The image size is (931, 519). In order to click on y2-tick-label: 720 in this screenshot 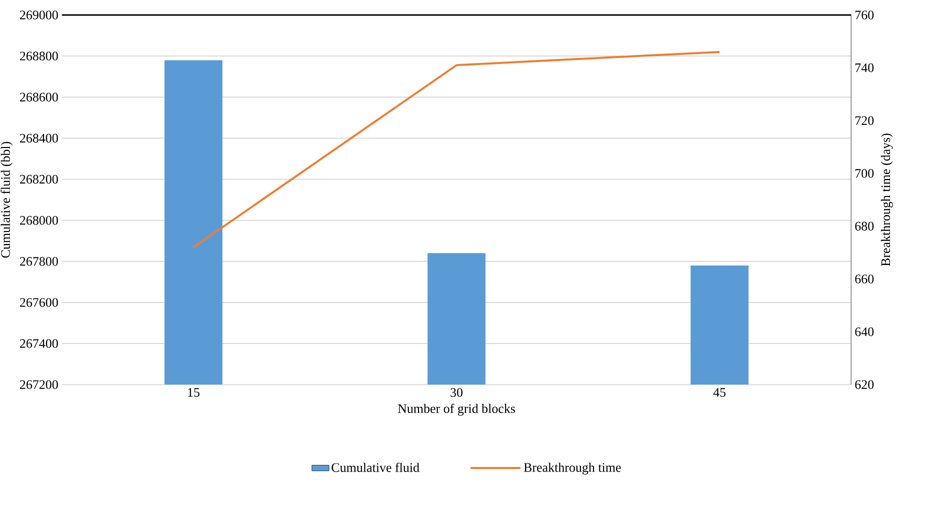, I will do `click(864, 120)`.